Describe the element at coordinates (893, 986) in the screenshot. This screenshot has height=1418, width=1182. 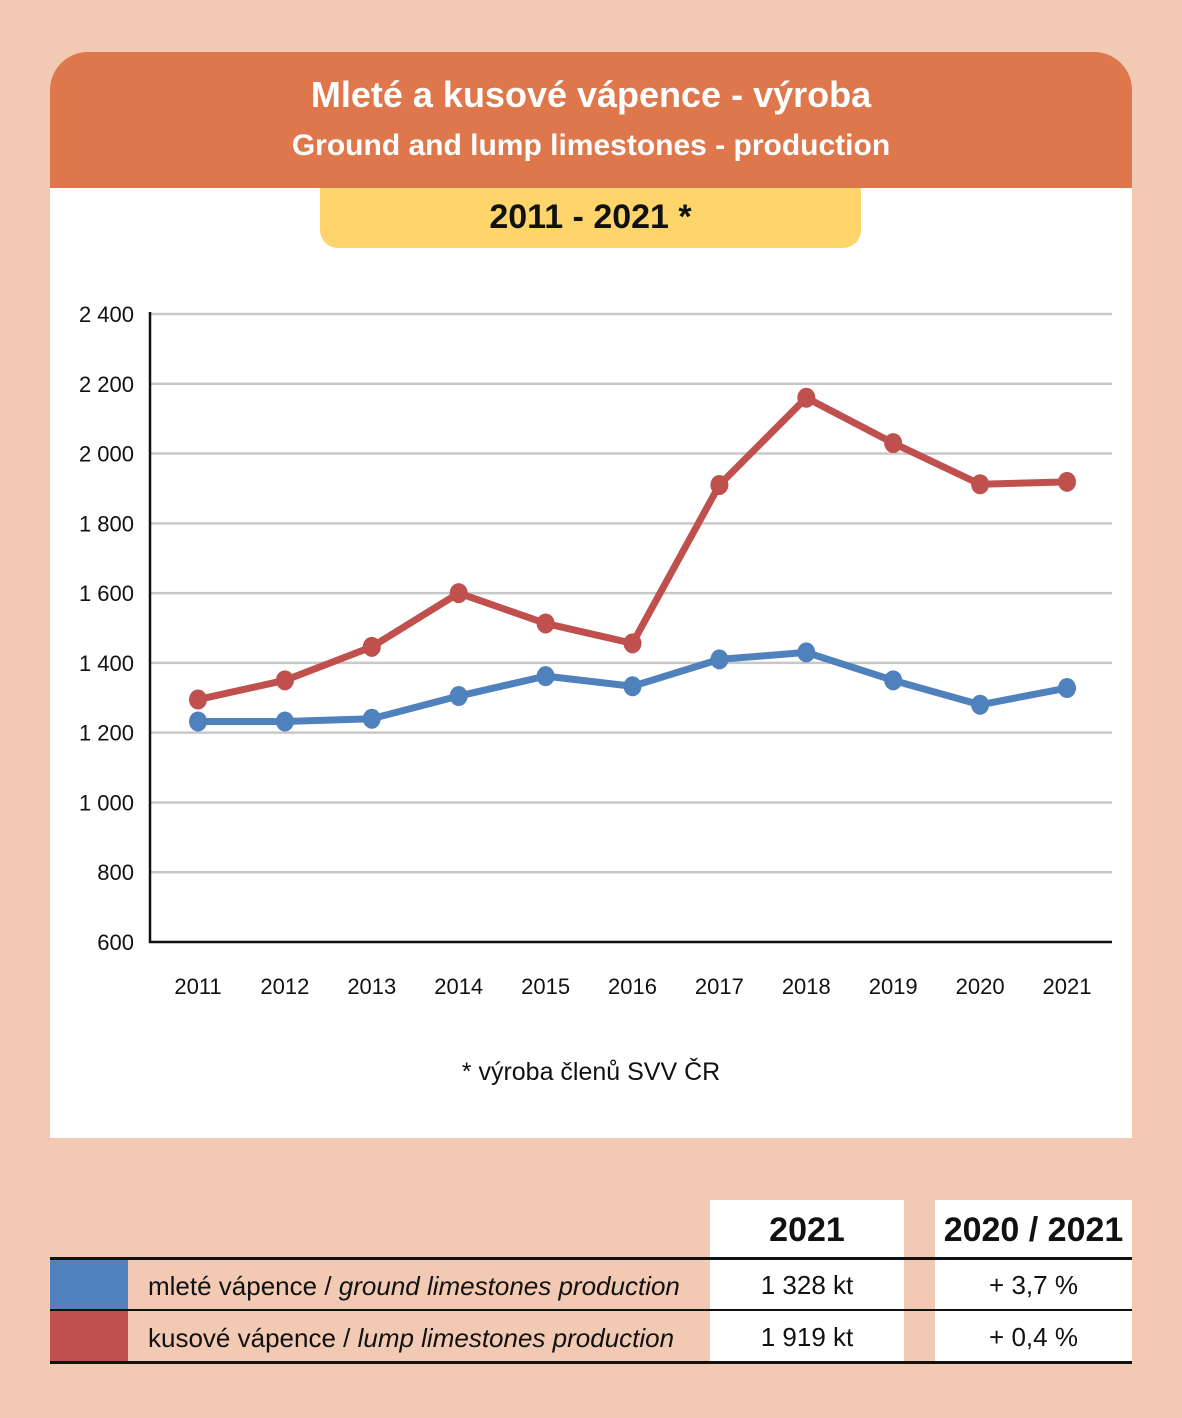
I see `x-tick-label: 2019` at that location.